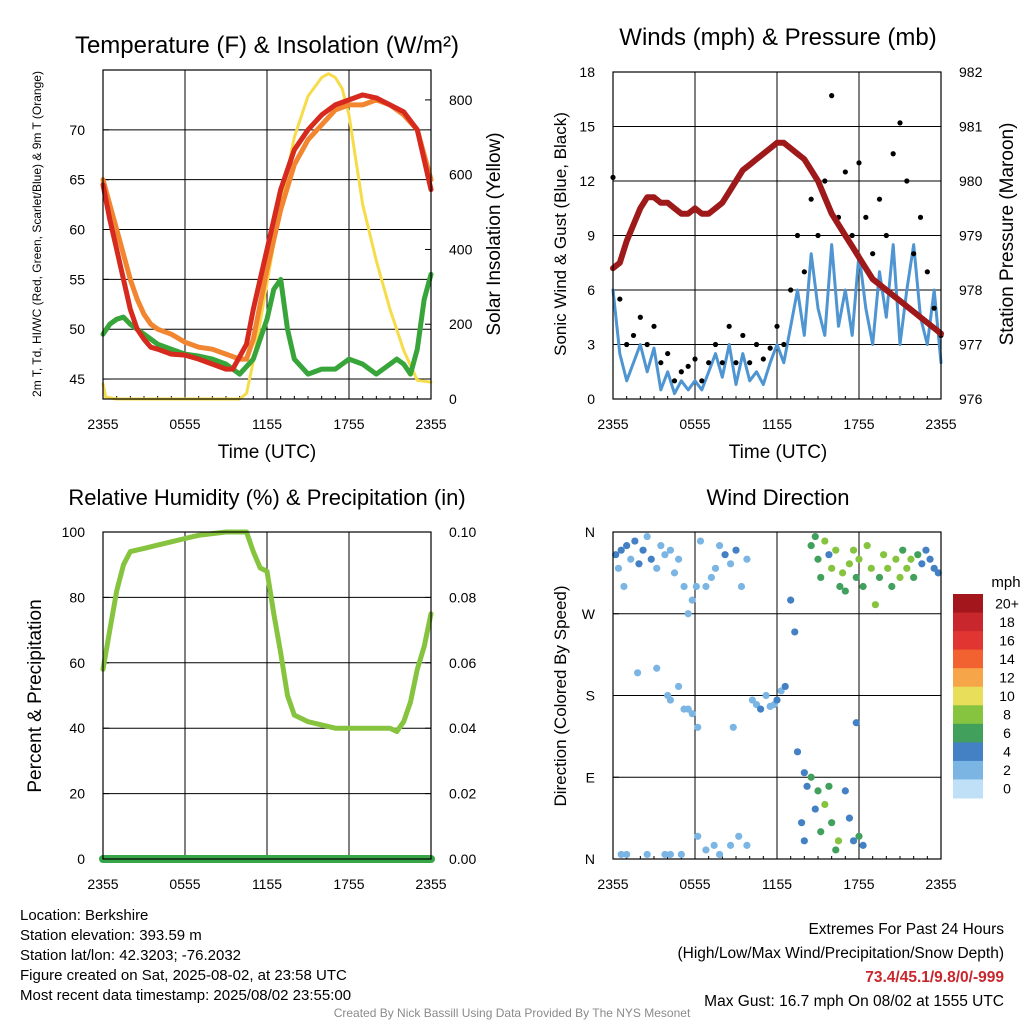  What do you see at coordinates (267, 229) in the screenshot?
I see `temp-9m-series-line` at bounding box center [267, 229].